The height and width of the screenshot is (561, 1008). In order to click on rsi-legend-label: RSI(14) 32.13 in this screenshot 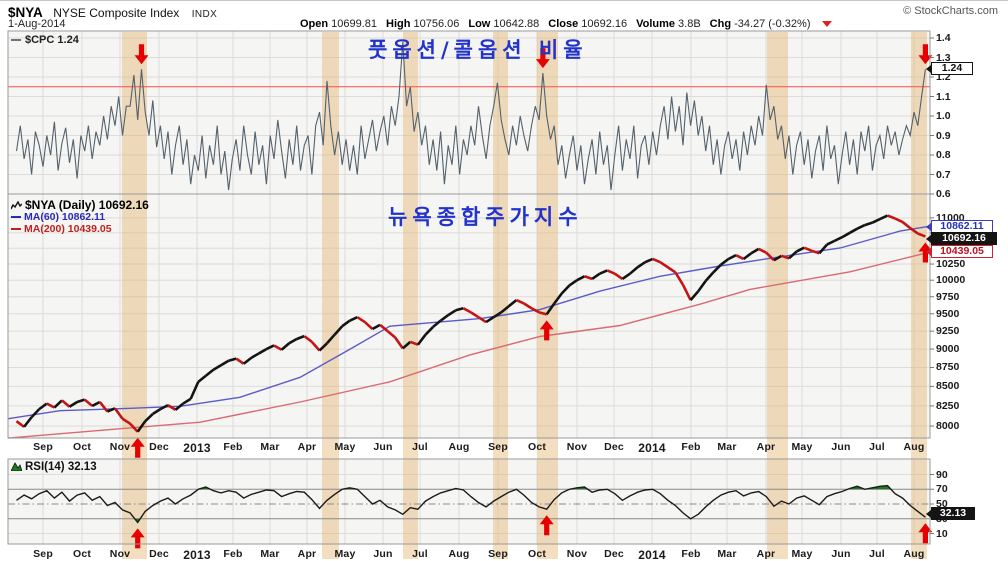, I will do `click(61, 467)`.